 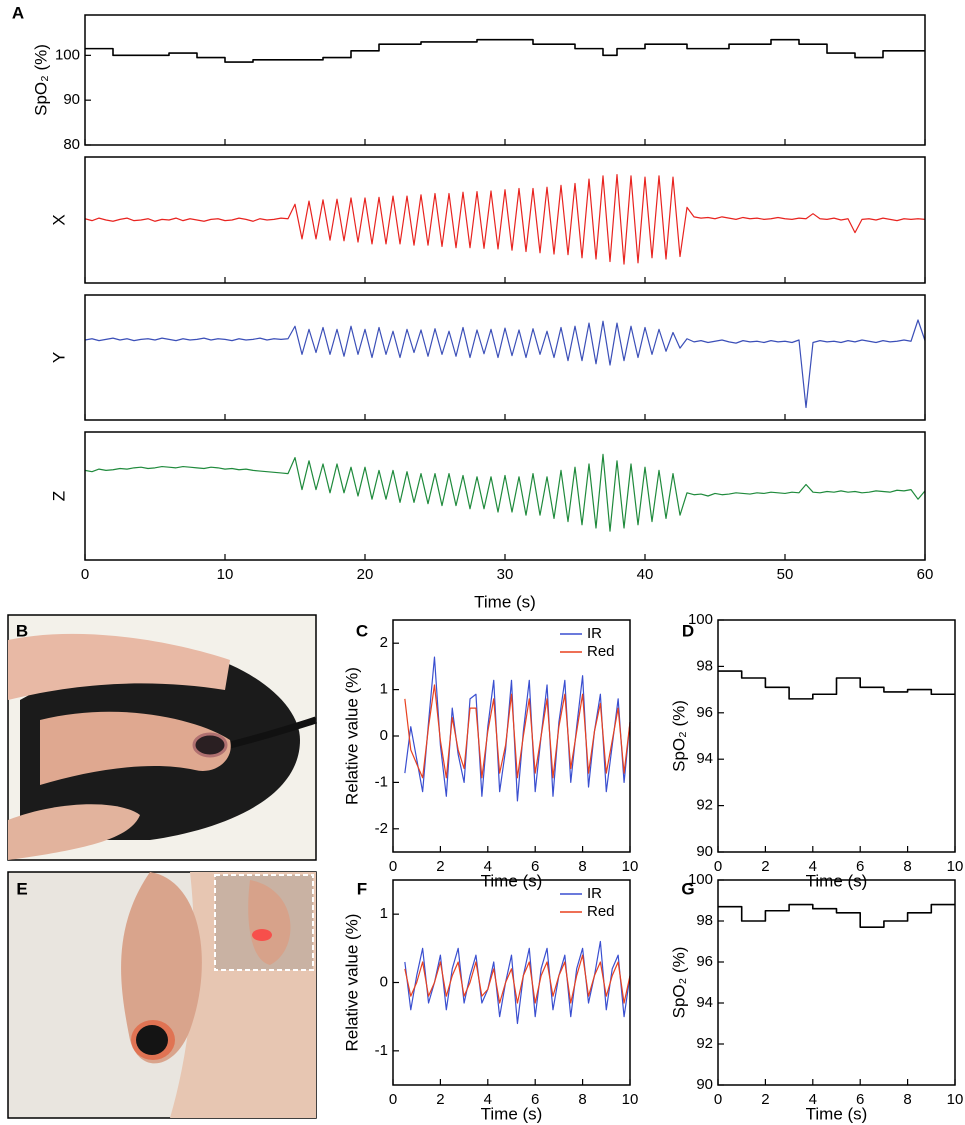 What do you see at coordinates (71, 144) in the screenshot?
I see `y-tick-label: 80` at bounding box center [71, 144].